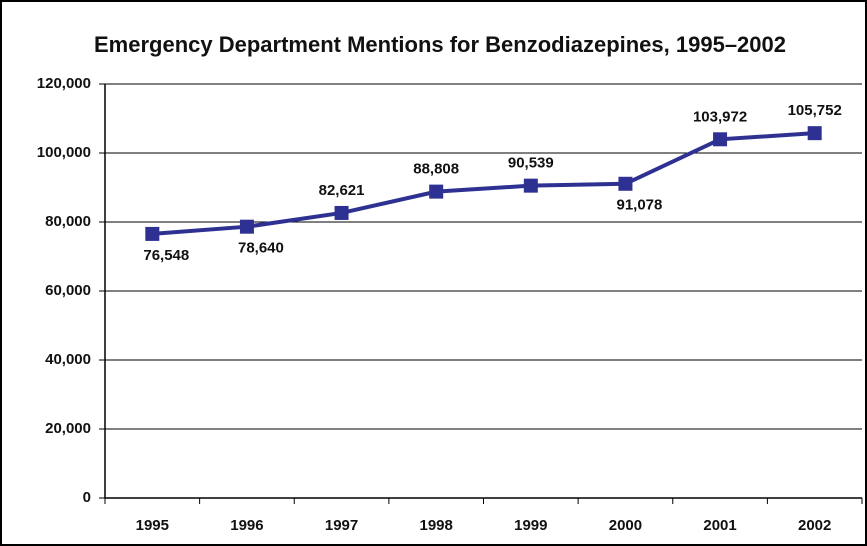 This screenshot has width=867, height=546. What do you see at coordinates (166, 255) in the screenshot?
I see `value-label: 76,548` at bounding box center [166, 255].